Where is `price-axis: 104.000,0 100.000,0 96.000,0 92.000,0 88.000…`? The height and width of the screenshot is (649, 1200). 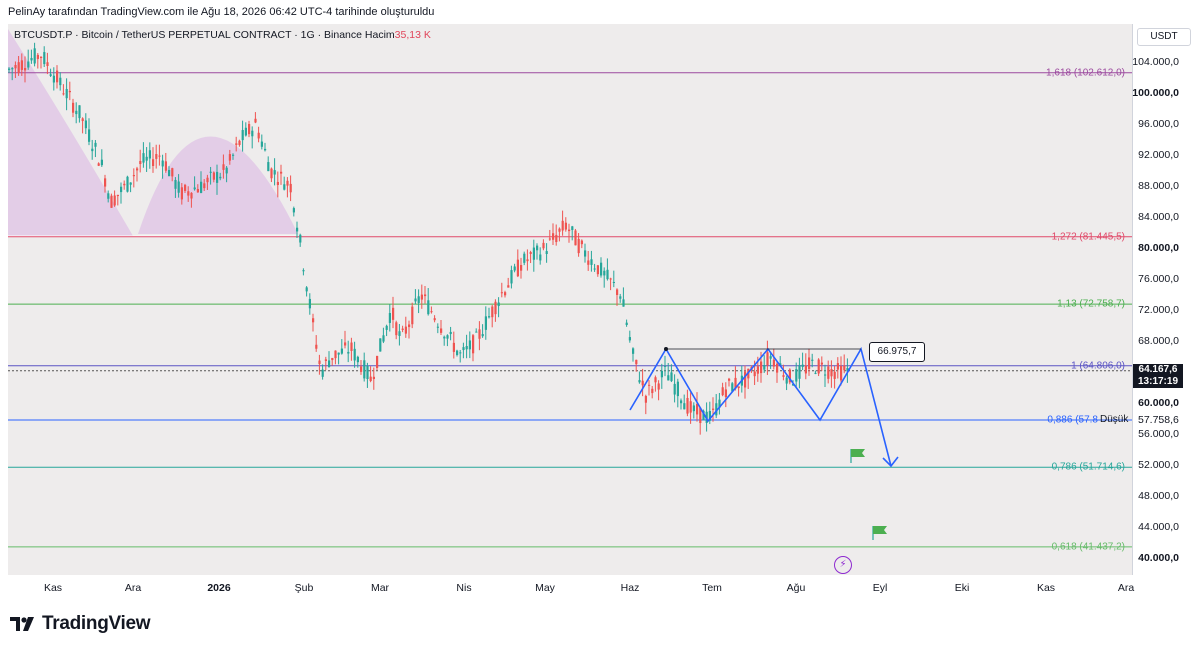 price-axis: 104.000,0 100.000,0 96.000,0 92.000,0 88.000… is located at coordinates (1162, 299).